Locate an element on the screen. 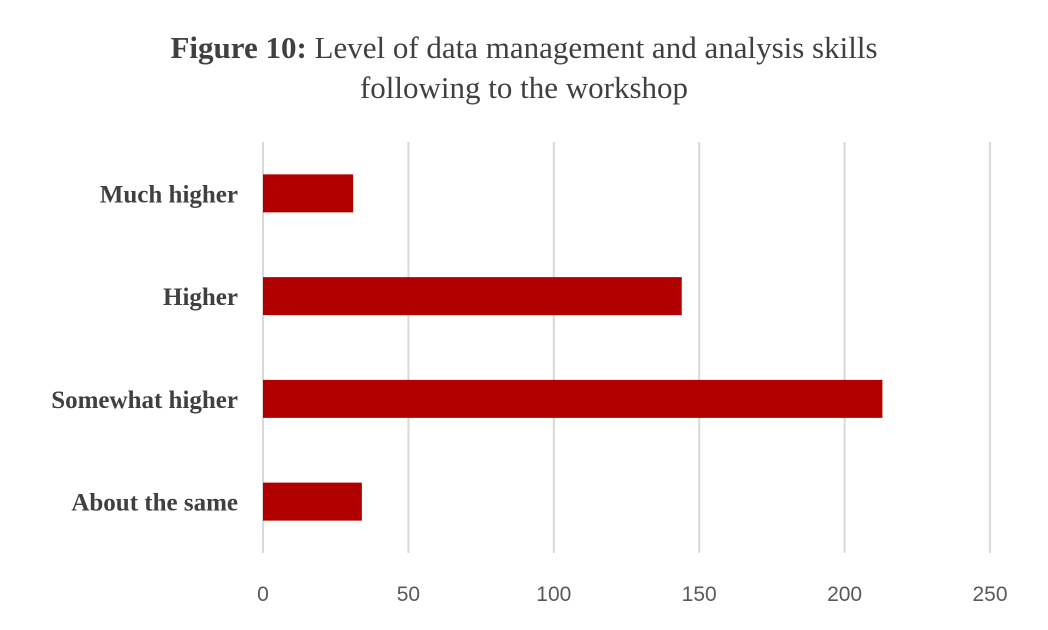  x-tick-labels: 0 50 100 150 200 250 is located at coordinates (632, 594).